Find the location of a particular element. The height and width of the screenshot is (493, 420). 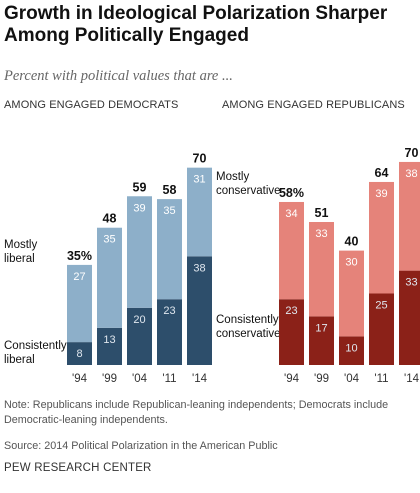

rep-tick-label-4: '14 is located at coordinates (412, 379).